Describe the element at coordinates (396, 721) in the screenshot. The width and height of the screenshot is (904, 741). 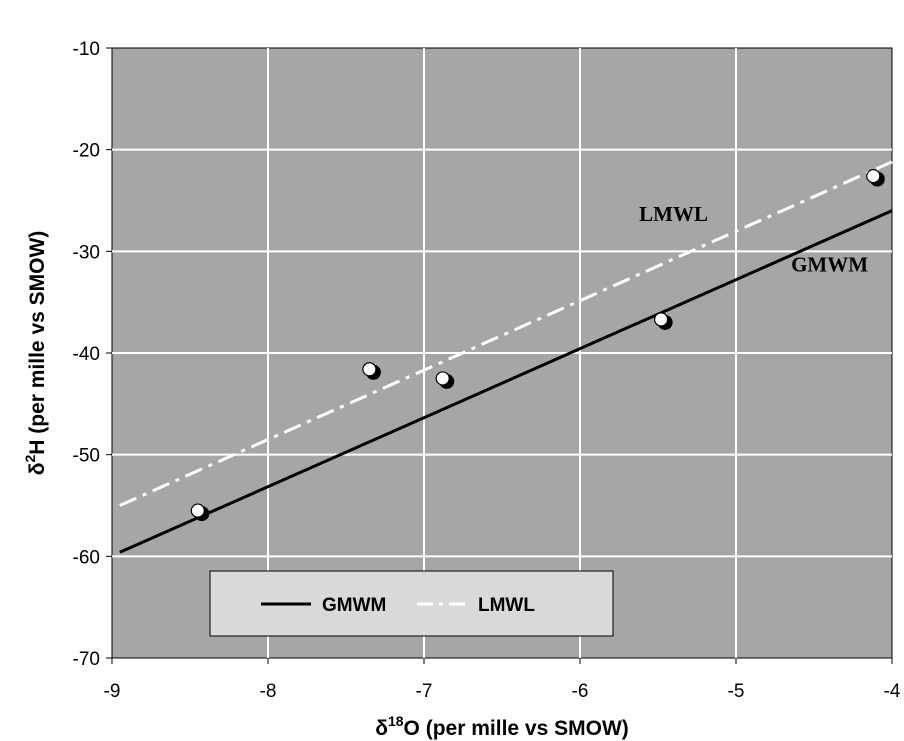
I see `x-axis-title-sup: 18` at that location.